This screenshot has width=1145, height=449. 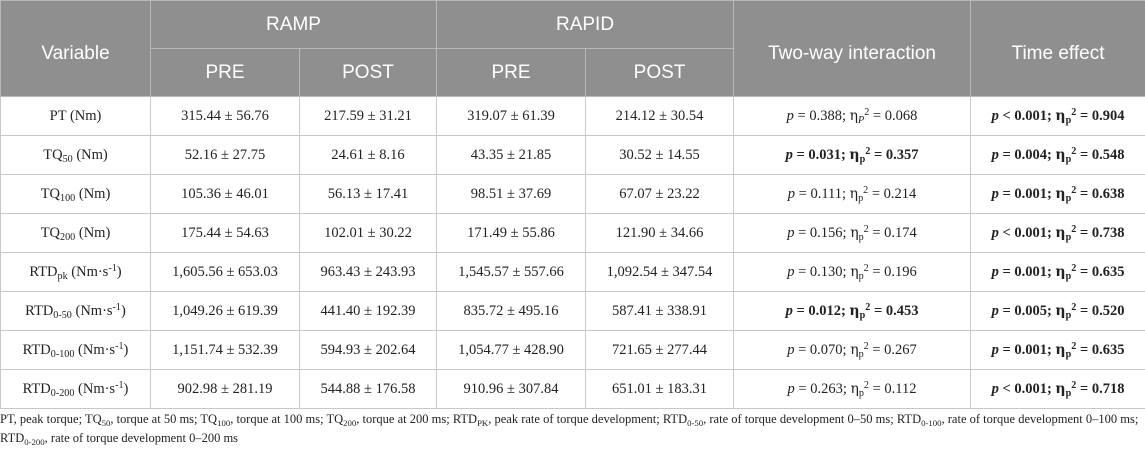 I want to click on time-effect-cell: p = 0.004; ηp2 = 0.548, so click(x=1057, y=155).